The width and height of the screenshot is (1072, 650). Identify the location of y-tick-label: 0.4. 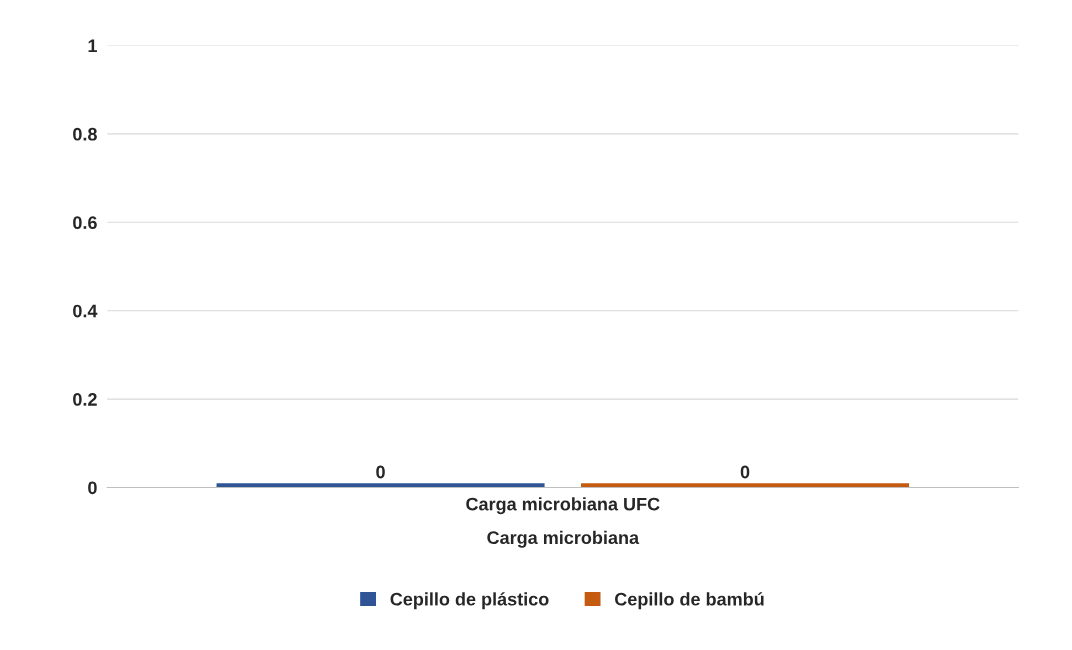
(85, 311).